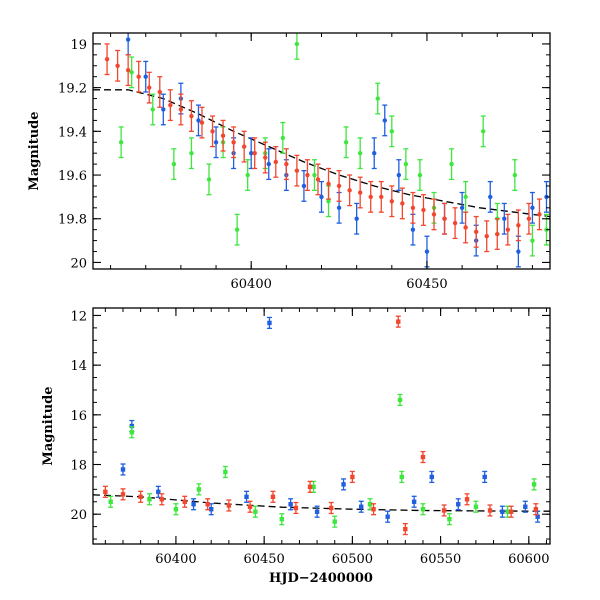 The width and height of the screenshot is (600, 600). I want to click on top-y-axis-title: Magnitude, so click(34, 150).